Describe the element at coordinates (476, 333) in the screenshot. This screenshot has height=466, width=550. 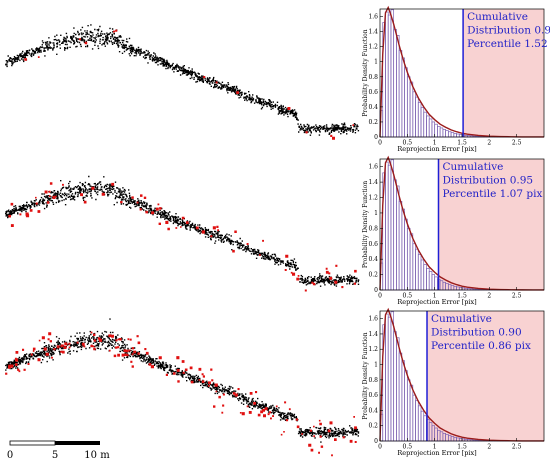
I see `annotation-line: Distribution 0.90` at that location.